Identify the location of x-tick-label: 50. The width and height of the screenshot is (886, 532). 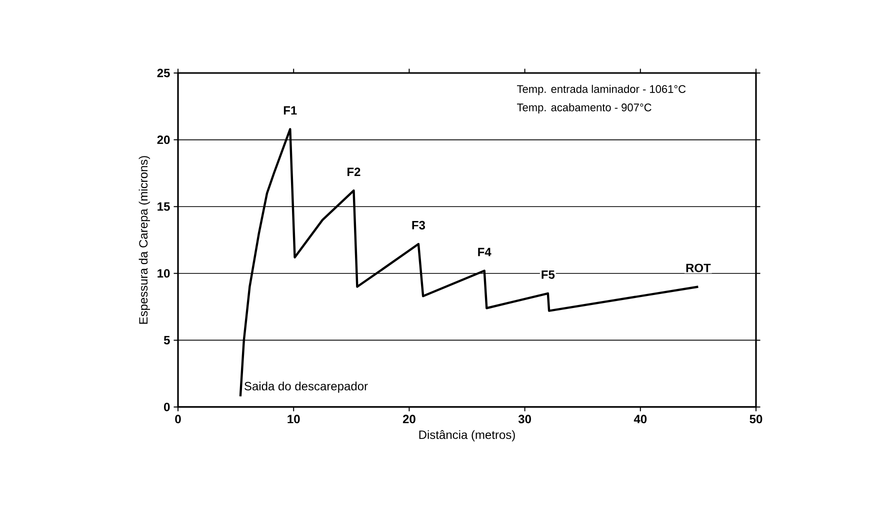
(756, 419).